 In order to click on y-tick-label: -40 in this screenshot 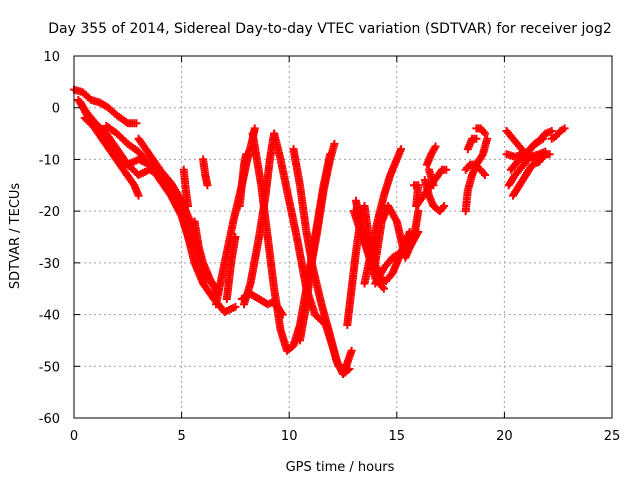, I will do `click(49, 316)`.